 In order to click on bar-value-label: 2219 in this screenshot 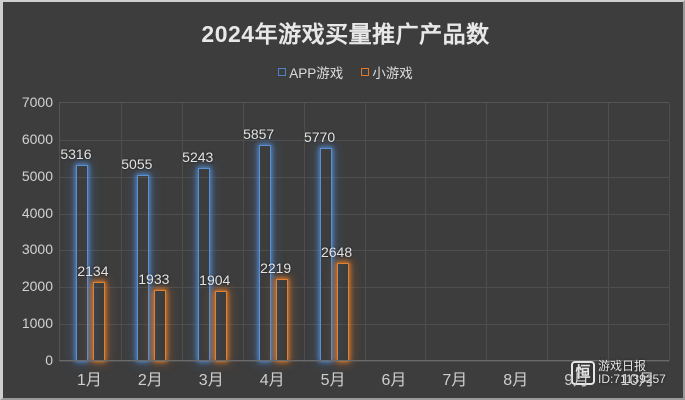, I will do `click(276, 268)`.